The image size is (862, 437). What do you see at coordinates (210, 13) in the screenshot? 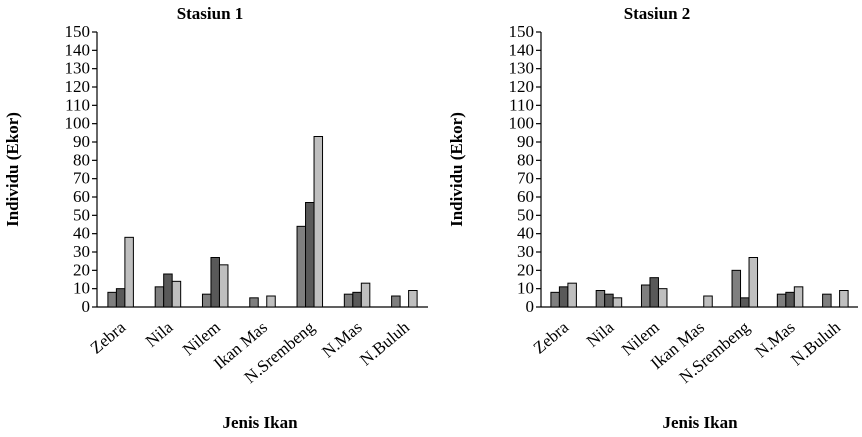
I see `chart-title: Stasiun 1` at bounding box center [210, 13].